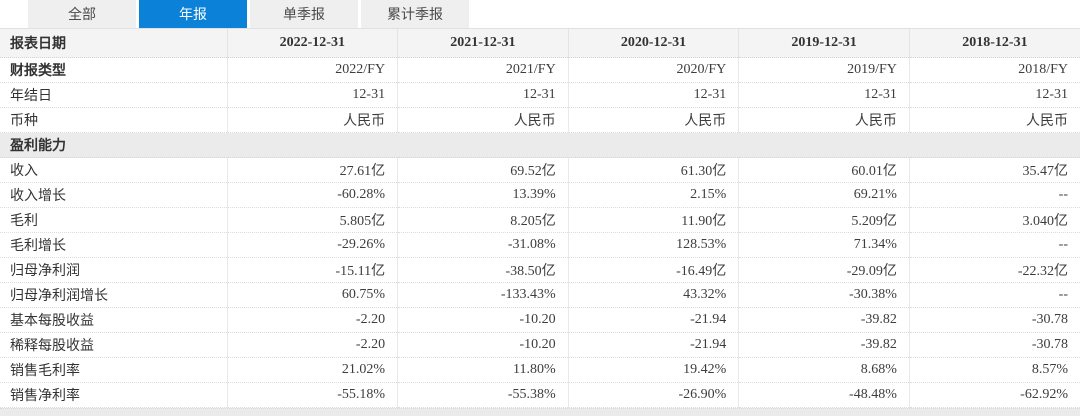 The width and height of the screenshot is (1080, 416). Describe the element at coordinates (483, 70) in the screenshot. I see `cell-report-type-2021-12-31: 2021/FY` at that location.